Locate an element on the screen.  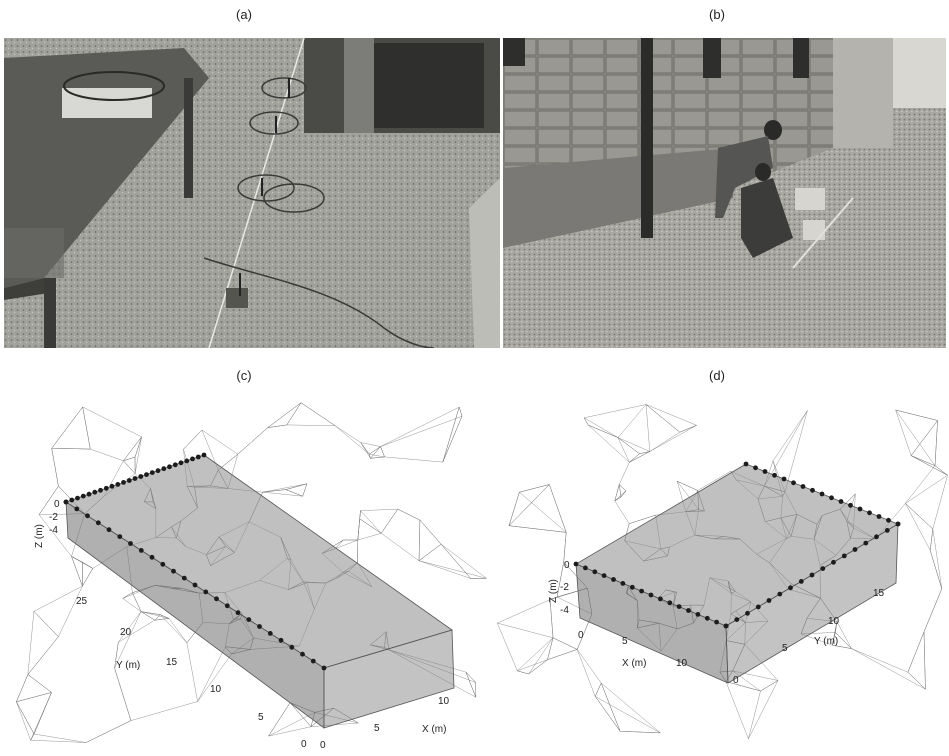
c-z-tick-2: -4 is located at coordinates (53, 530).